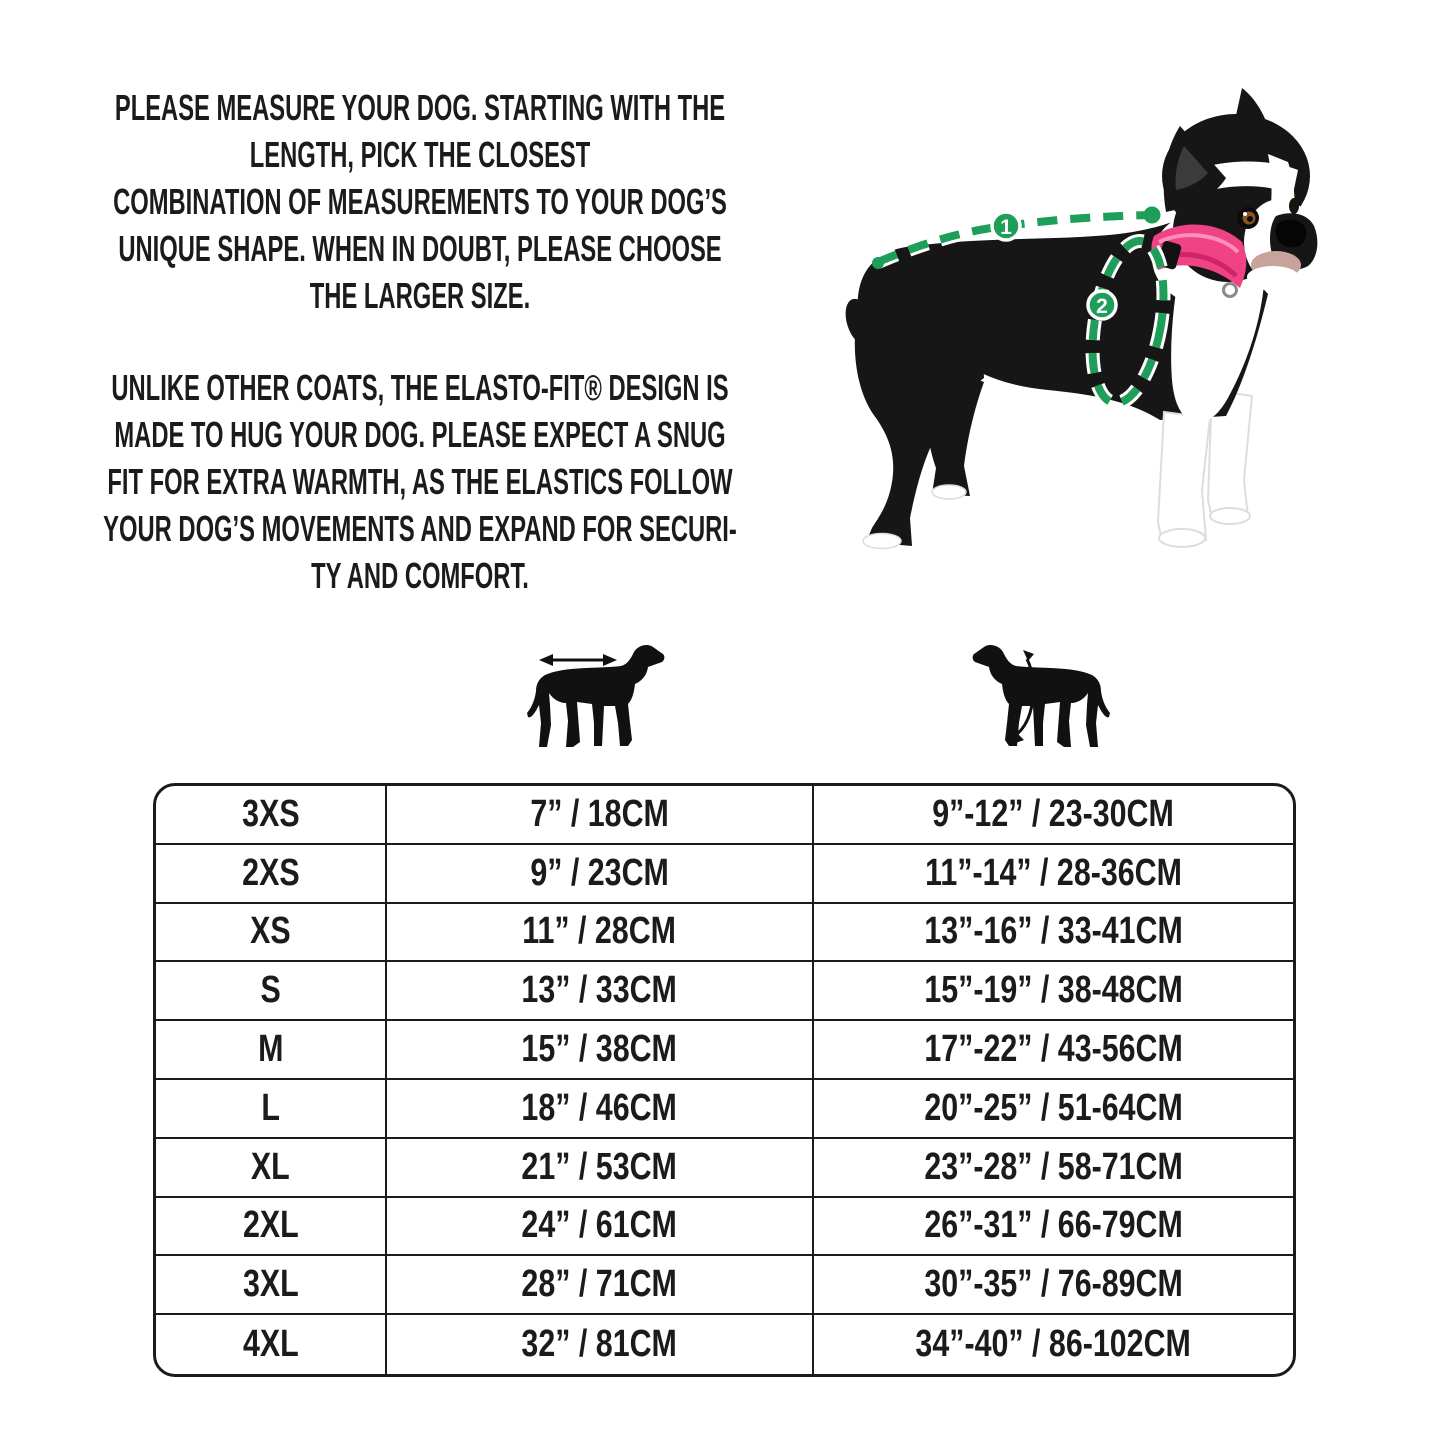  What do you see at coordinates (271, 1050) in the screenshot?
I see `size-cell: M` at bounding box center [271, 1050].